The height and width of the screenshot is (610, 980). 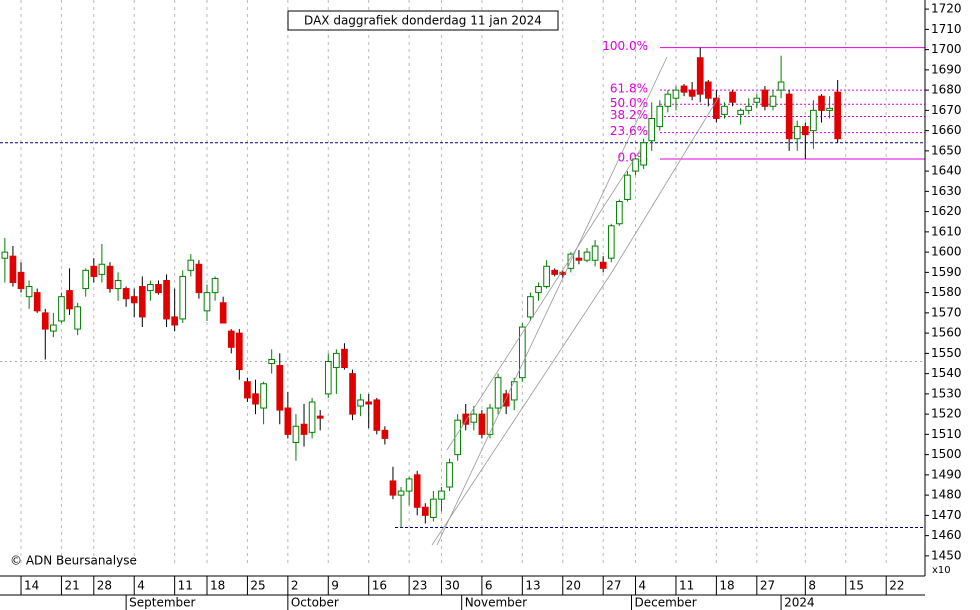 What do you see at coordinates (946, 535) in the screenshot?
I see `y-tick-label: 1460` at bounding box center [946, 535].